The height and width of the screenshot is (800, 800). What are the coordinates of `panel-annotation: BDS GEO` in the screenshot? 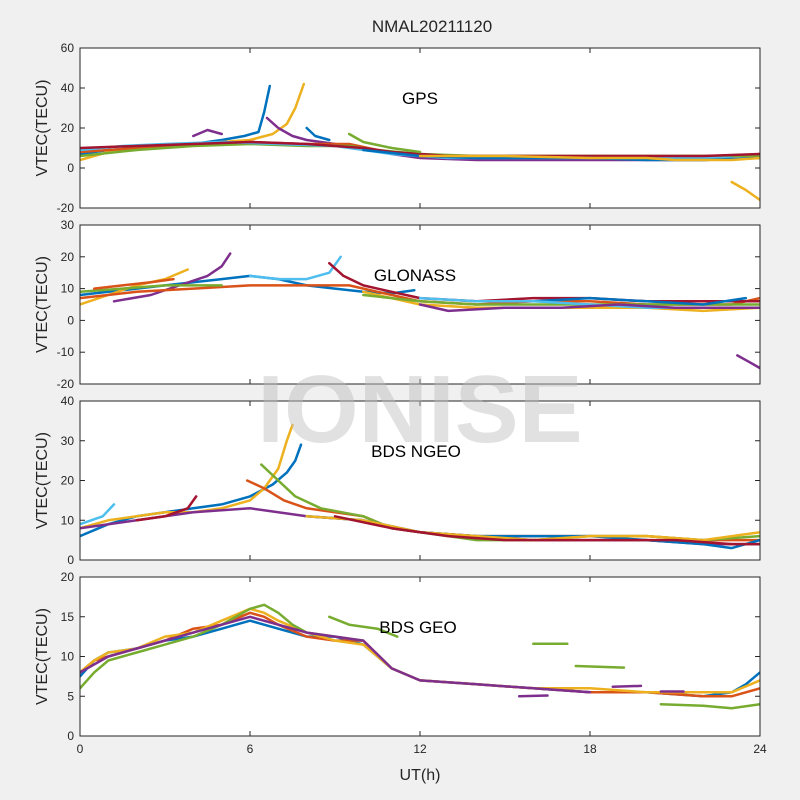 It's located at (417, 627).